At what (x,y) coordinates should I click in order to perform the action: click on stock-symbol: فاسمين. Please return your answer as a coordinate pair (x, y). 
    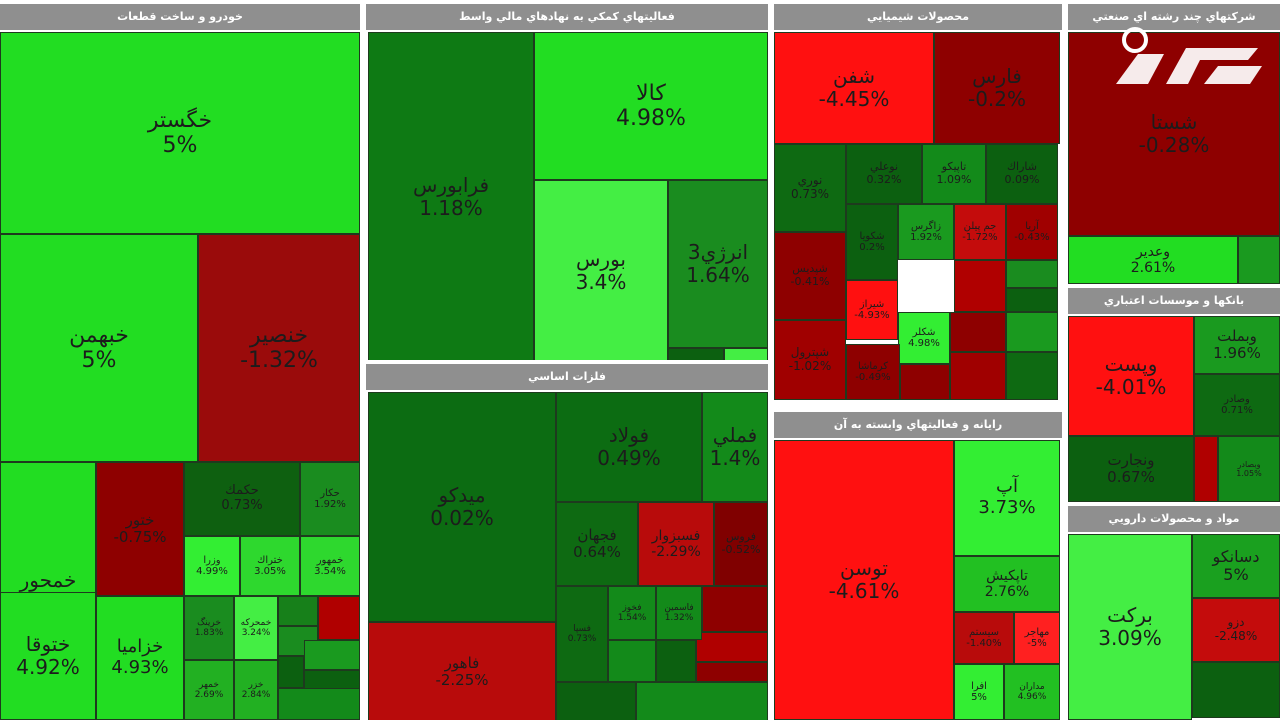
    Looking at the image, I should click on (679, 607).